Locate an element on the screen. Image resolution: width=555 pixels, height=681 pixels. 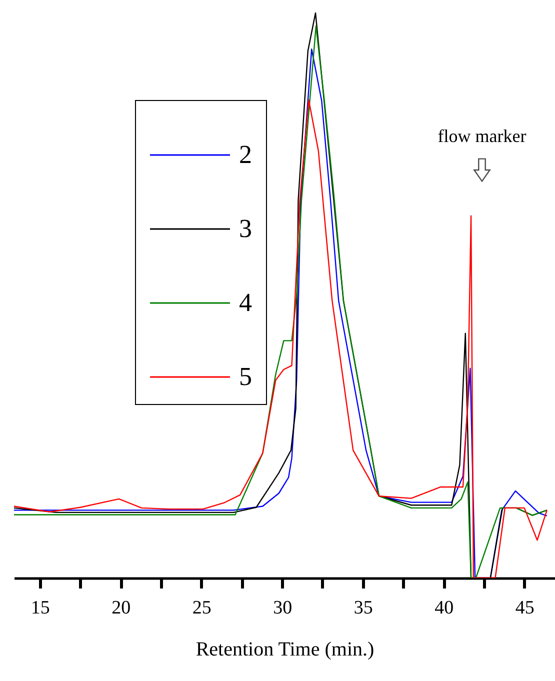
x-tick-label: 40 is located at coordinates (444, 608).